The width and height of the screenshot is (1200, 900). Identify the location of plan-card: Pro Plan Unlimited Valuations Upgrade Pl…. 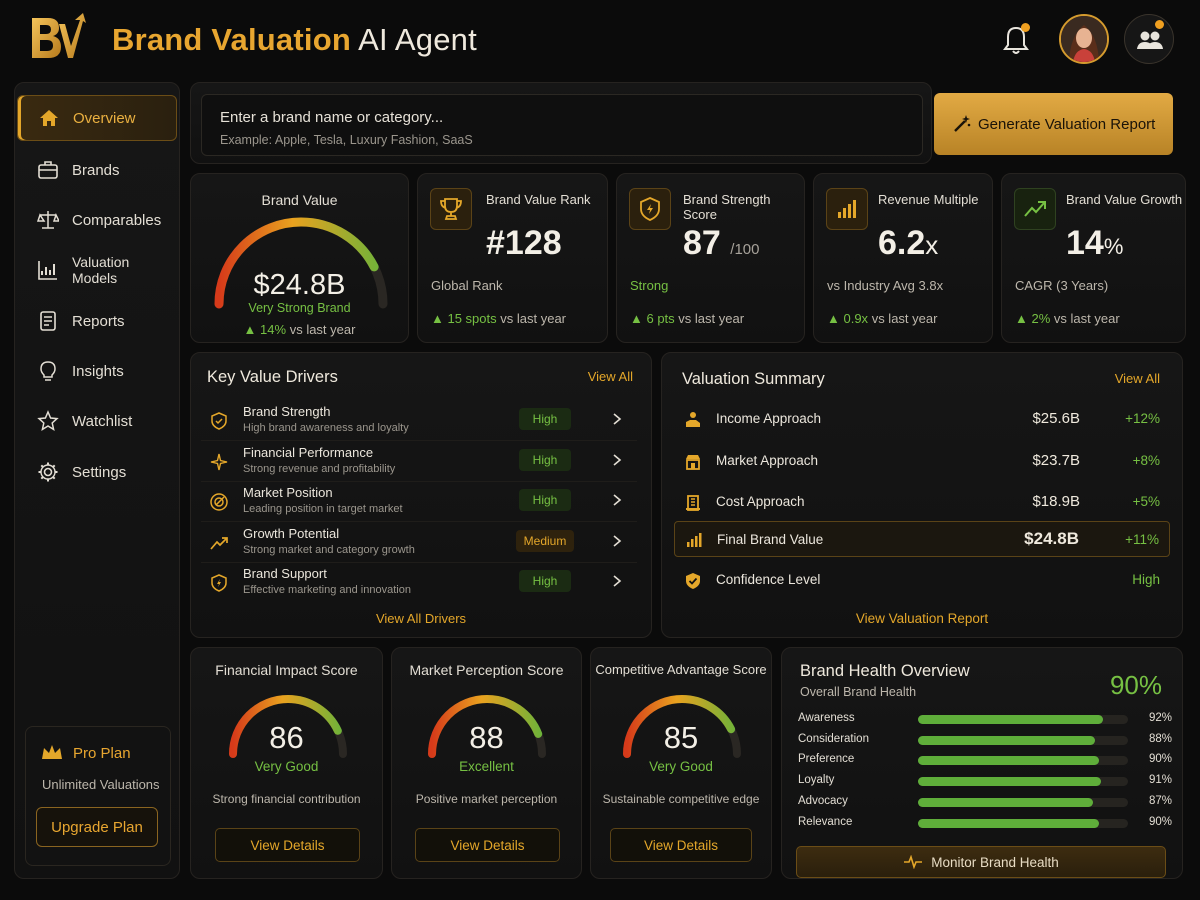
(98, 796).